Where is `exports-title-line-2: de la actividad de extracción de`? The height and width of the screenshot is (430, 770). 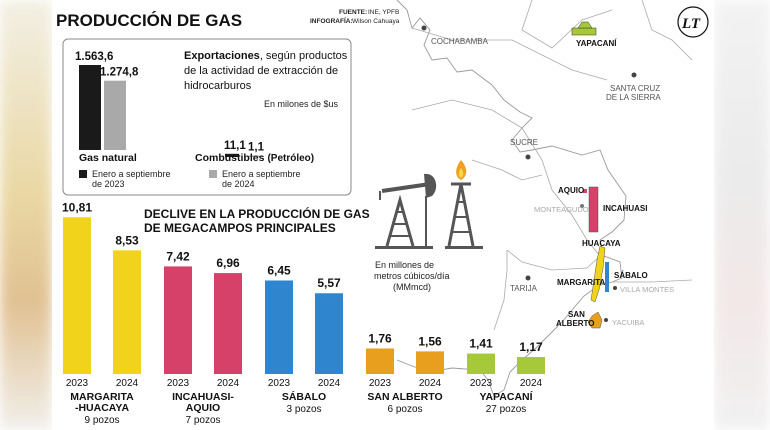 exports-title-line-2: de la actividad de extracción de is located at coordinates (261, 71).